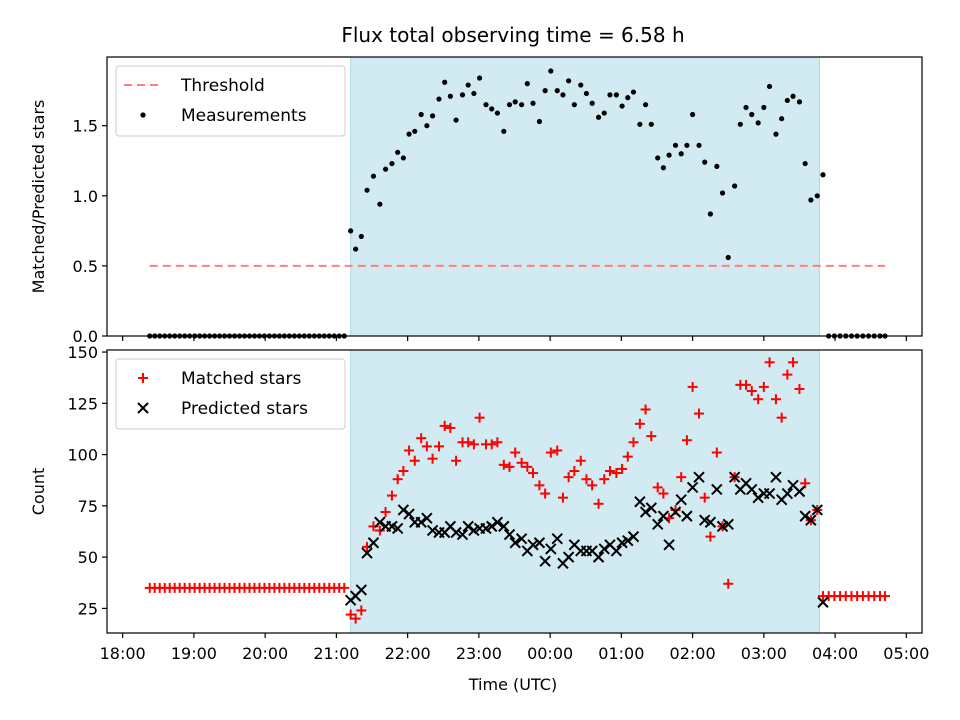 The image size is (960, 720). What do you see at coordinates (545, 561) in the screenshot?
I see `count-point-2-33-b` at bounding box center [545, 561].